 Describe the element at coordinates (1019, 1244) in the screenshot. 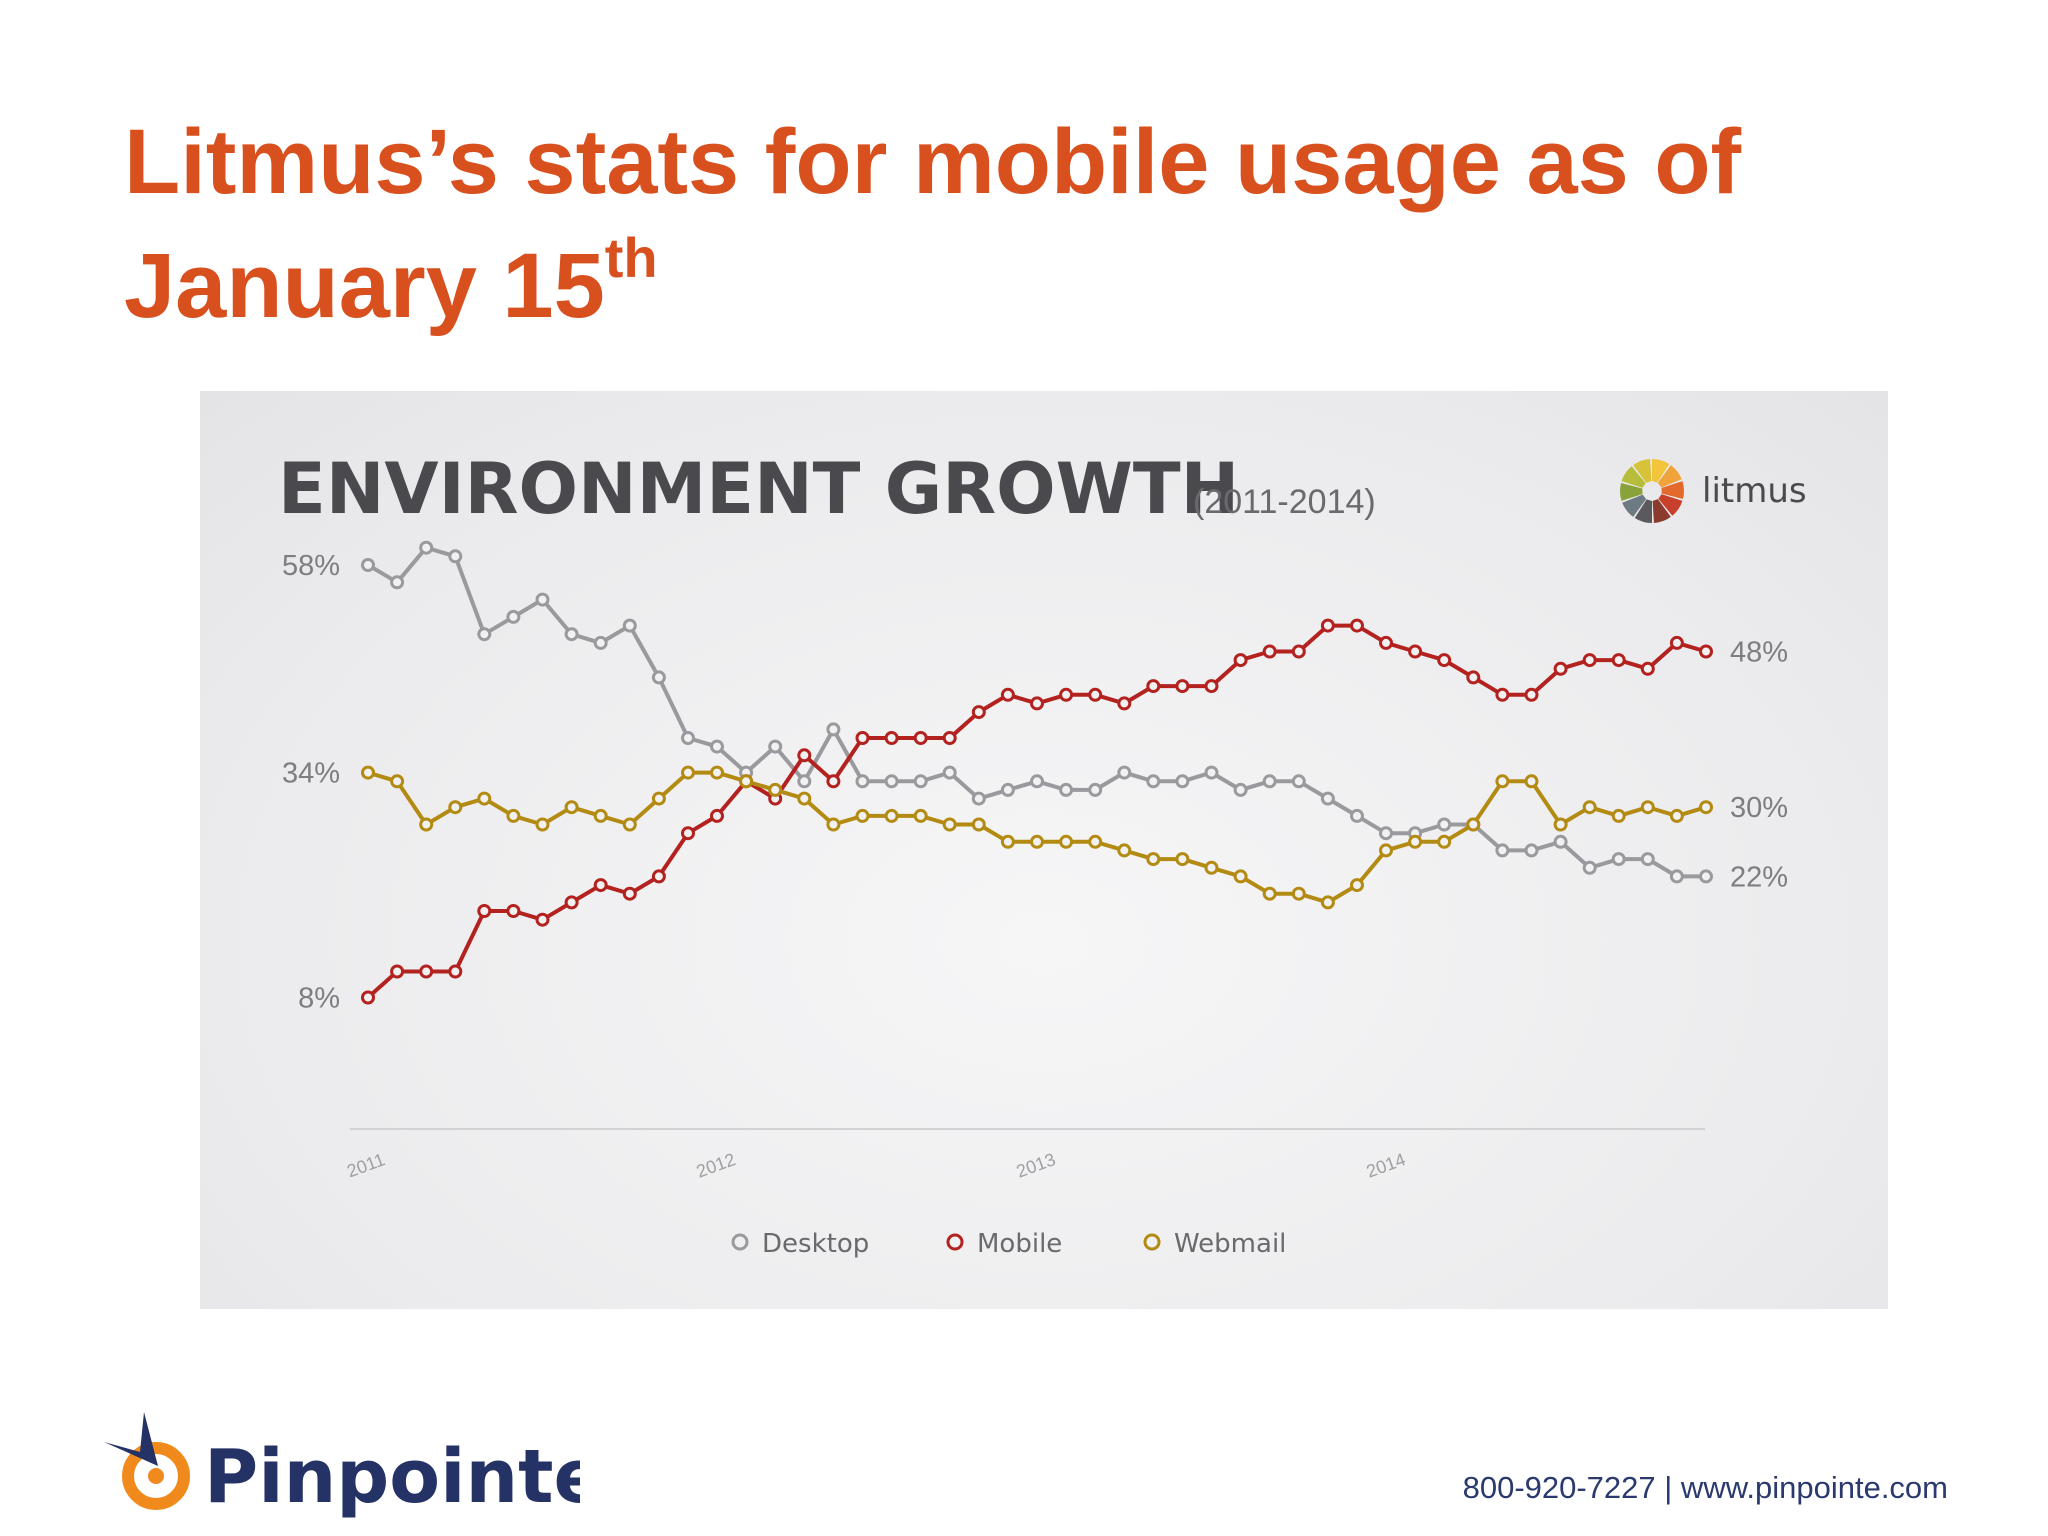

I see `legend-label-mobile: Mobile` at that location.